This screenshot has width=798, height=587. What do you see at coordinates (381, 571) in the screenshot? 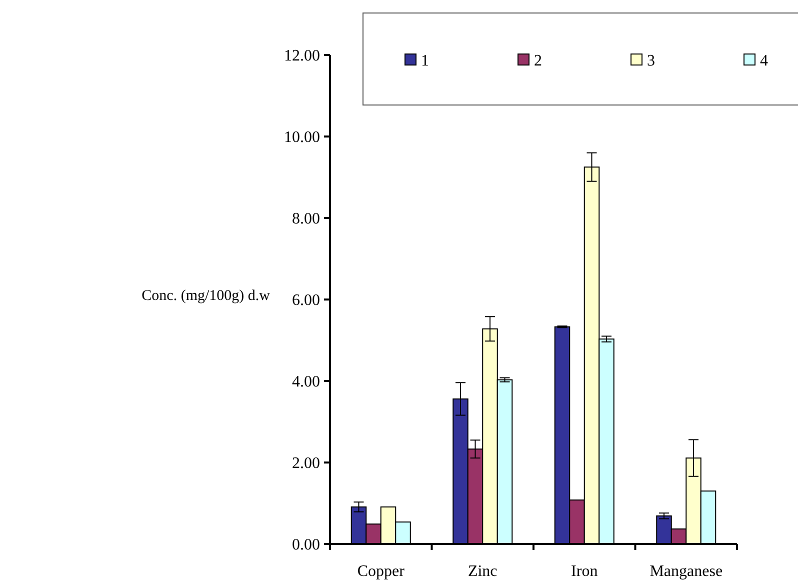
I see `x-tick-label: Copper` at bounding box center [381, 571].